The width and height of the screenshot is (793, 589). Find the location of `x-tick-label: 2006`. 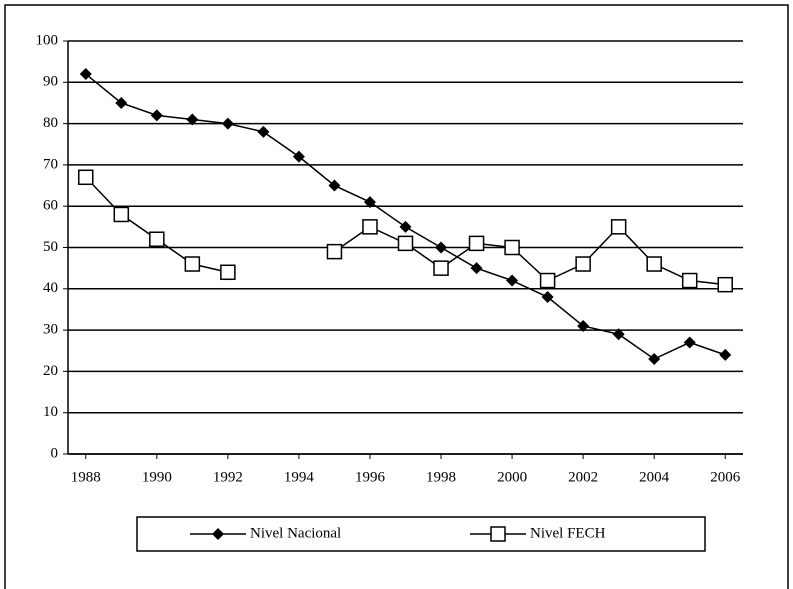

x-tick-label: 2006 is located at coordinates (725, 477).